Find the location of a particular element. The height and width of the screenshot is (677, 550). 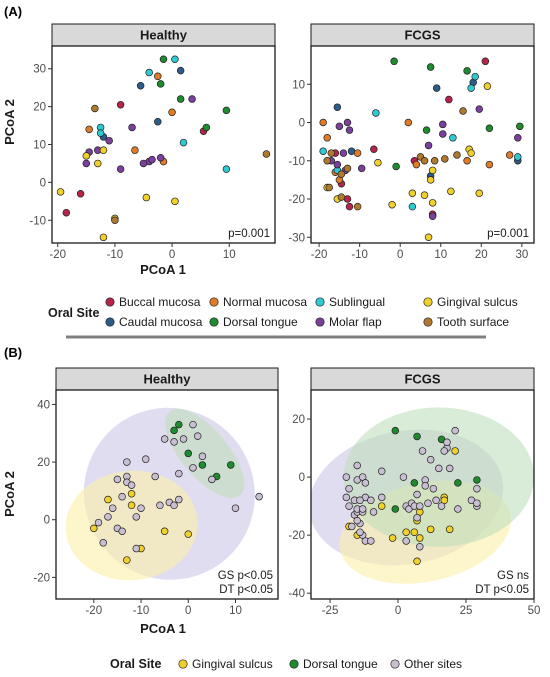

x-tick-label: 10 is located at coordinates (235, 611).